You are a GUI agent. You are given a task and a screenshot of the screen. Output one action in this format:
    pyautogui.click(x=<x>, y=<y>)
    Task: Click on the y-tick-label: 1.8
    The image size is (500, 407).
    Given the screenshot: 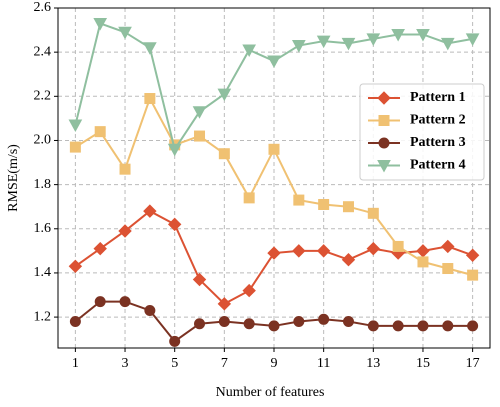 What is the action you would take?
    pyautogui.click(x=43, y=184)
    